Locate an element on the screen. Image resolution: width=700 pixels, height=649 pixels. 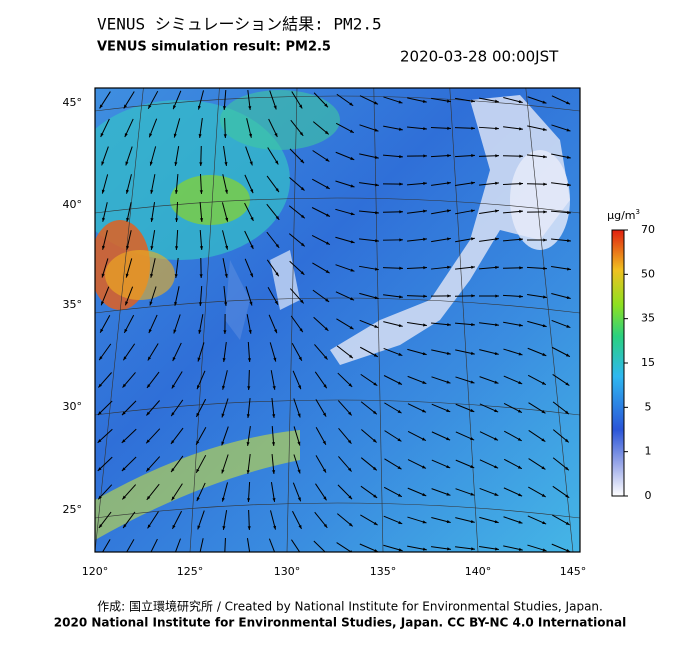
lon-label: 130° is located at coordinates (287, 571).